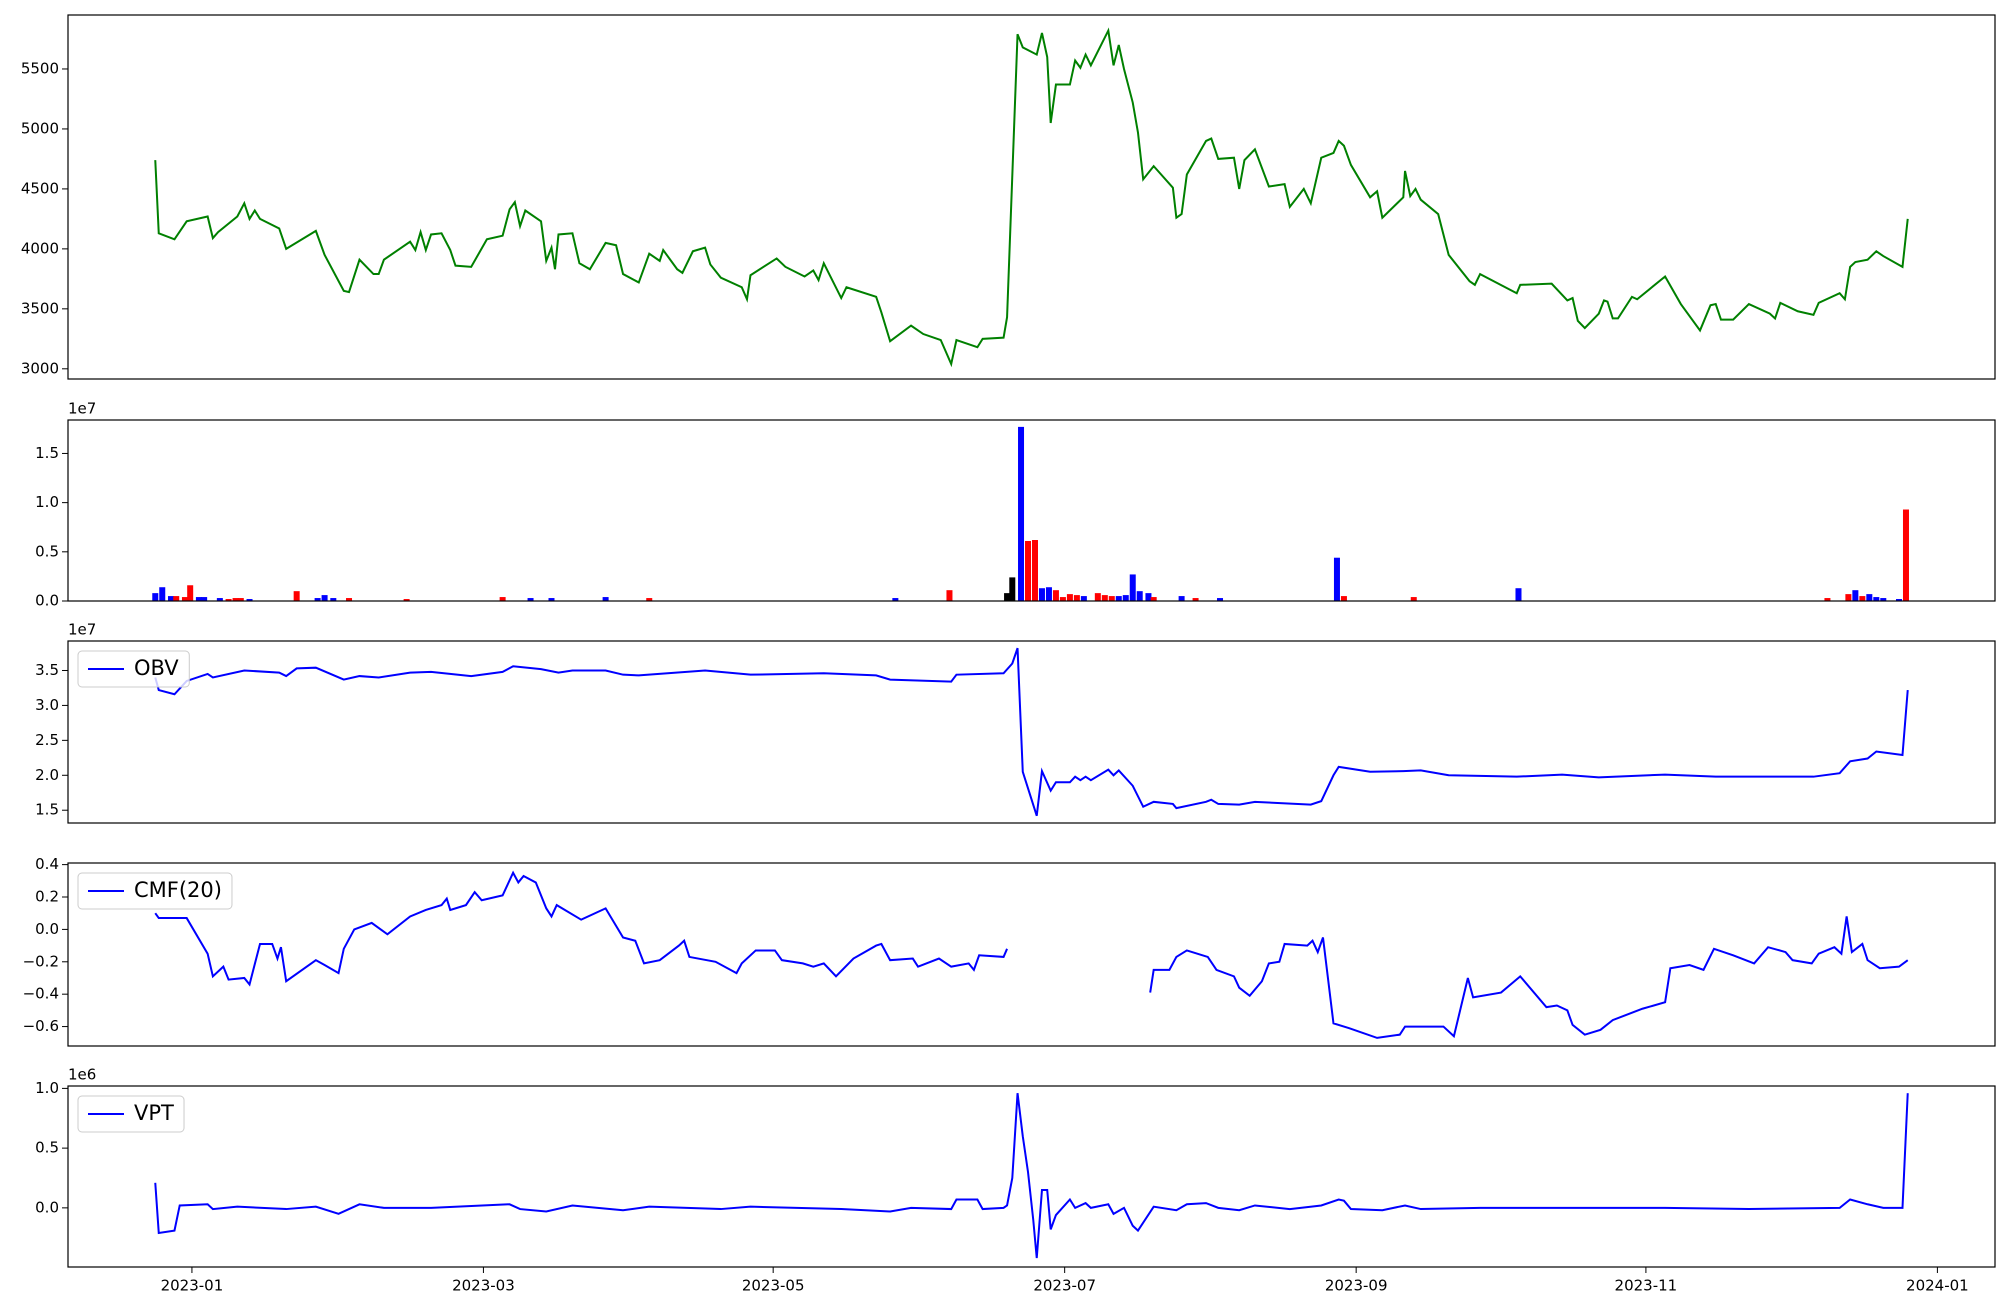 The width and height of the screenshot is (2000, 1300). I want to click on legend-label: CMF(20), so click(178, 890).